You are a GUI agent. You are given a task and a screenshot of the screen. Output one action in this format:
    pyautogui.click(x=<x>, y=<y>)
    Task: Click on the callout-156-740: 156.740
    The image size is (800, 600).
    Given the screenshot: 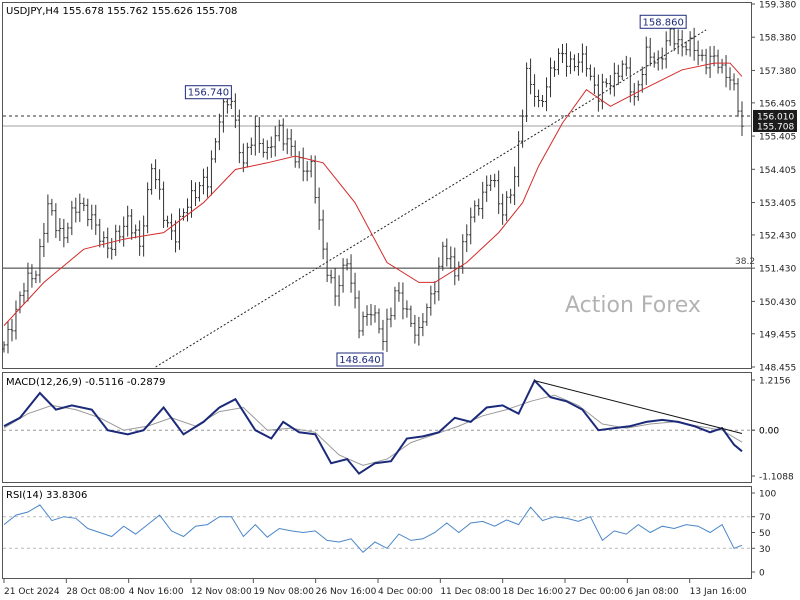 What is the action you would take?
    pyautogui.click(x=208, y=92)
    